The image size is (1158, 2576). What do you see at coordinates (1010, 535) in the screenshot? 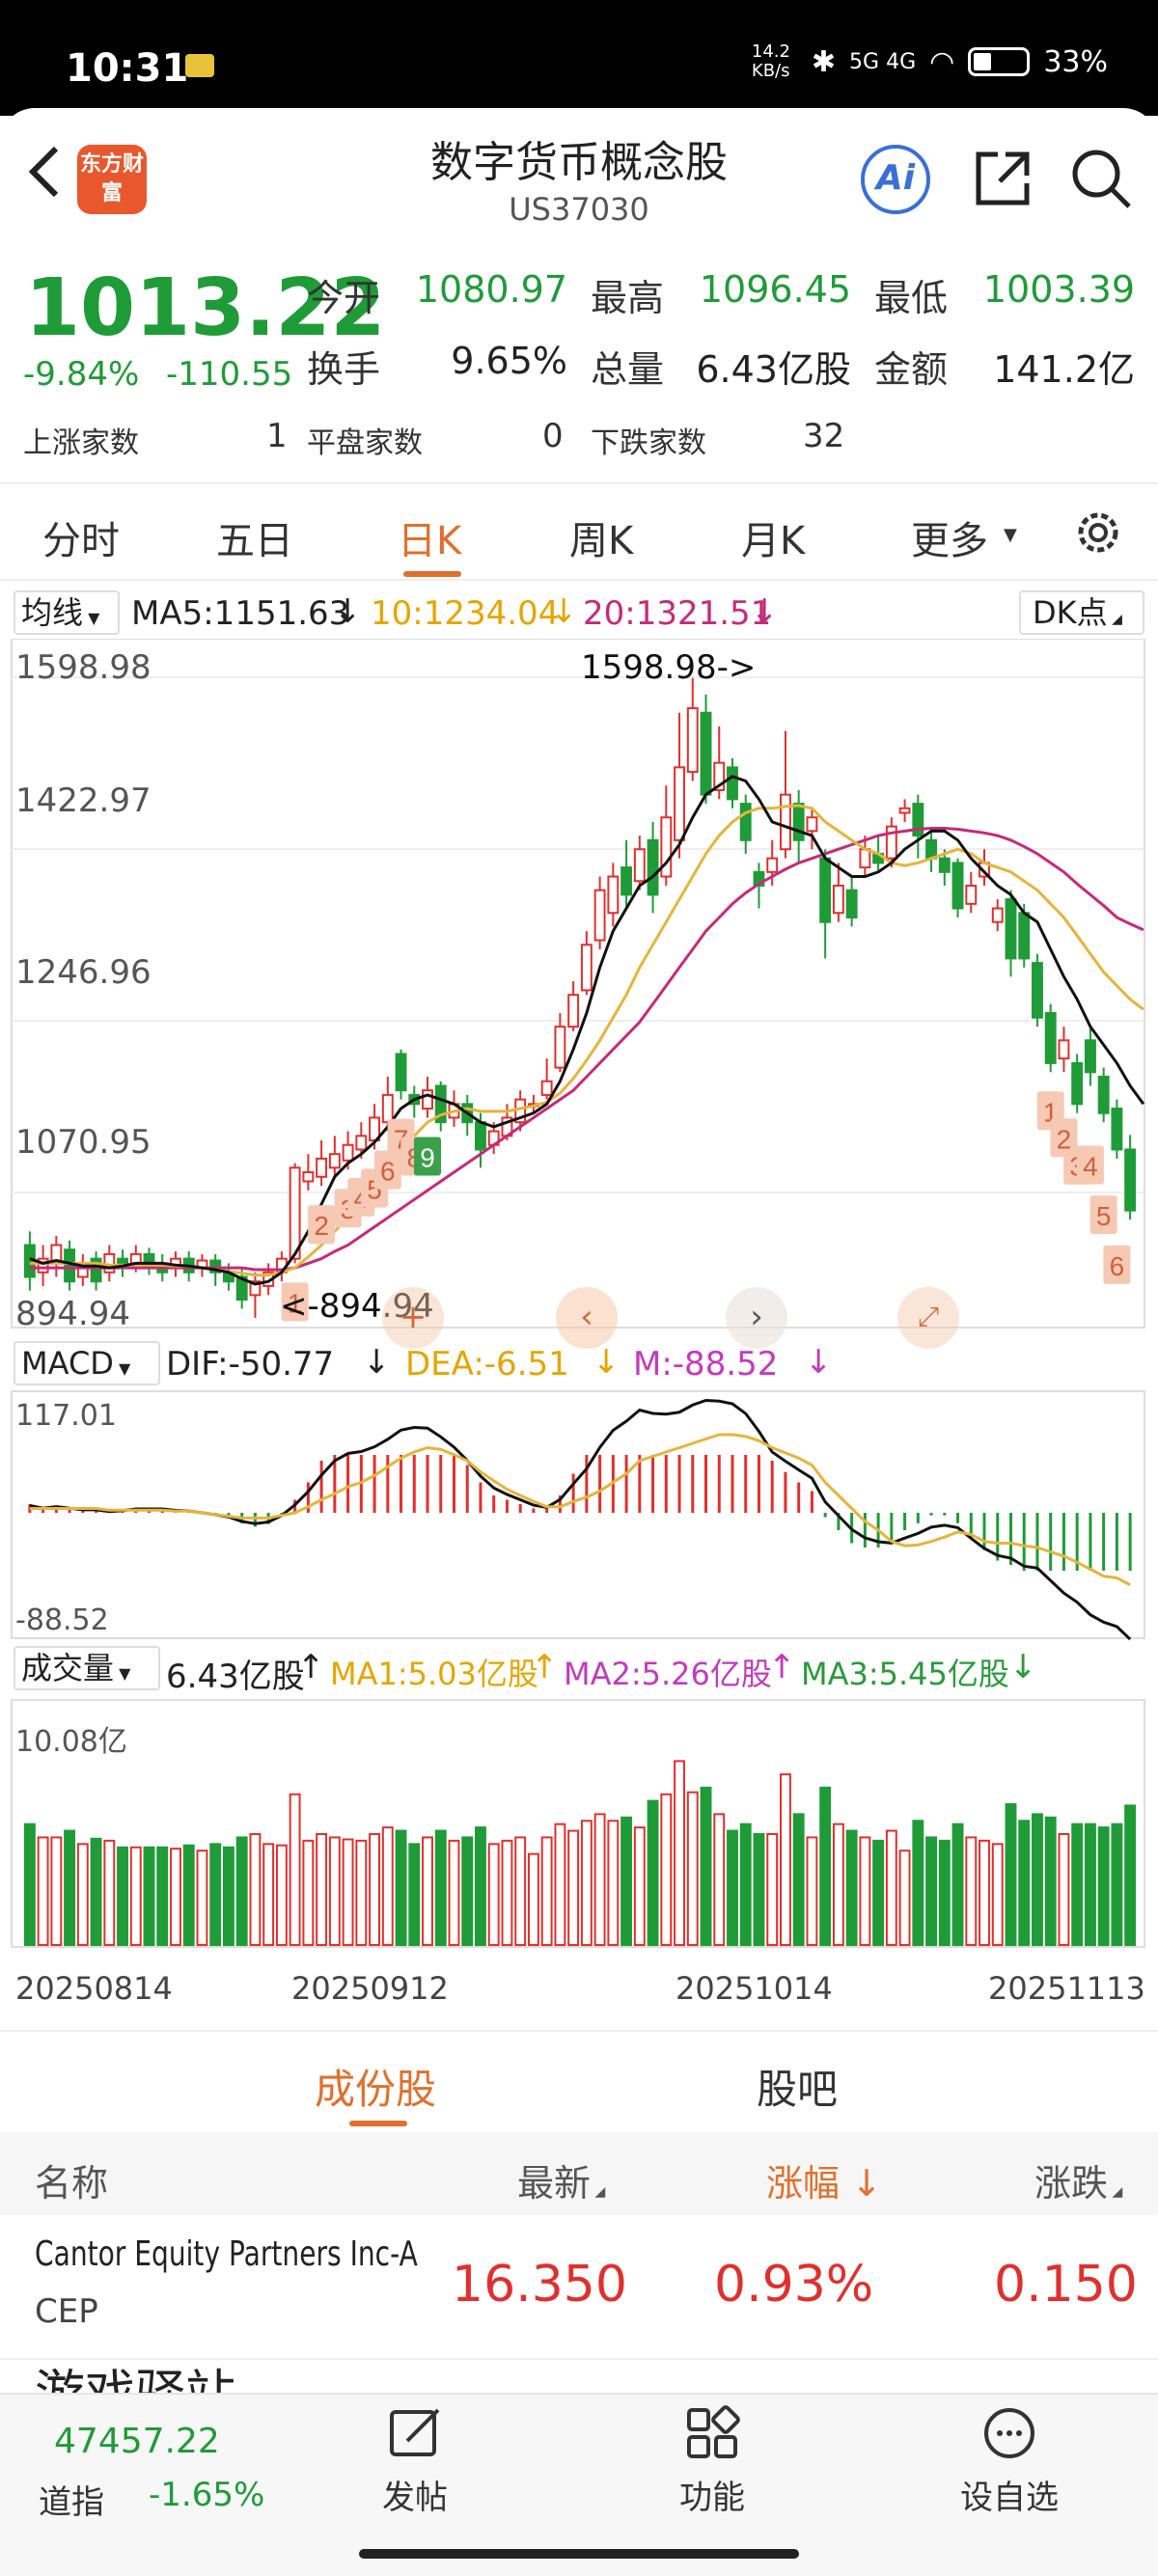
I see `chevron-down-icon: ▼` at bounding box center [1010, 535].